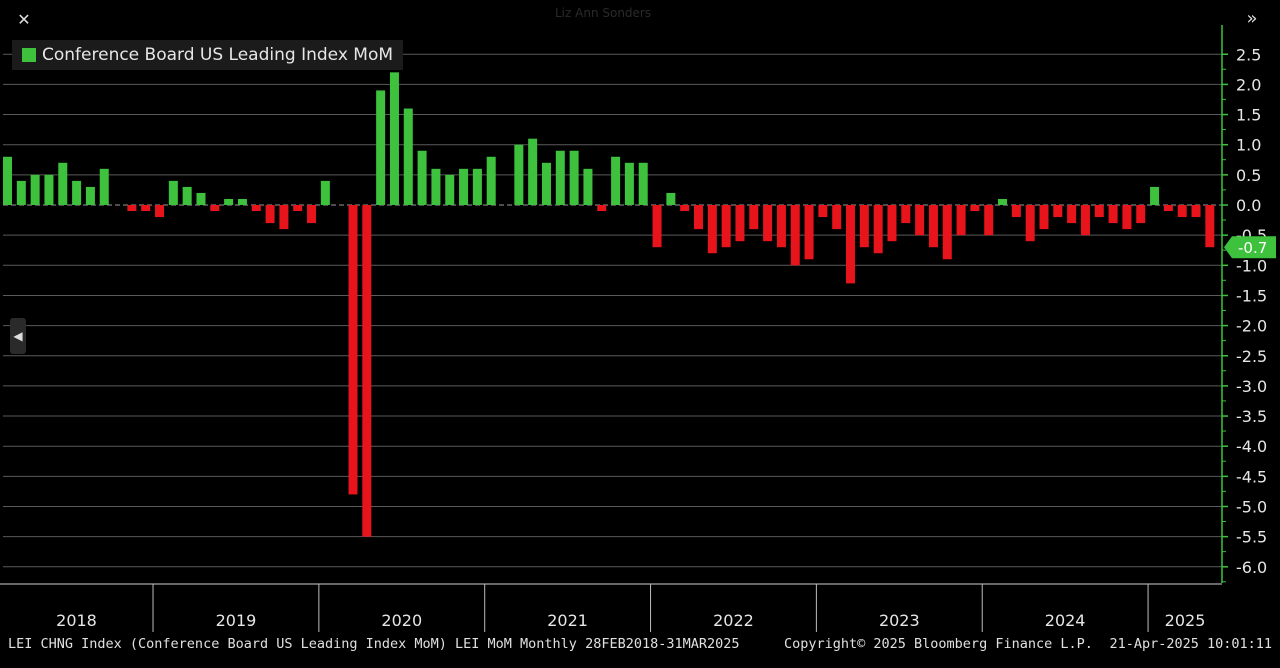  What do you see at coordinates (1190, 644) in the screenshot?
I see `footer-timestamp: 21-Apr-2025 10:01:11` at bounding box center [1190, 644].